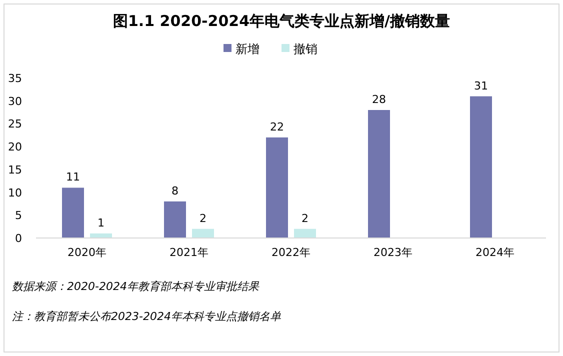 Image resolution: width=563 pixels, height=356 pixels. What do you see at coordinates (379, 99) in the screenshot?
I see `data-label: 28` at bounding box center [379, 99].